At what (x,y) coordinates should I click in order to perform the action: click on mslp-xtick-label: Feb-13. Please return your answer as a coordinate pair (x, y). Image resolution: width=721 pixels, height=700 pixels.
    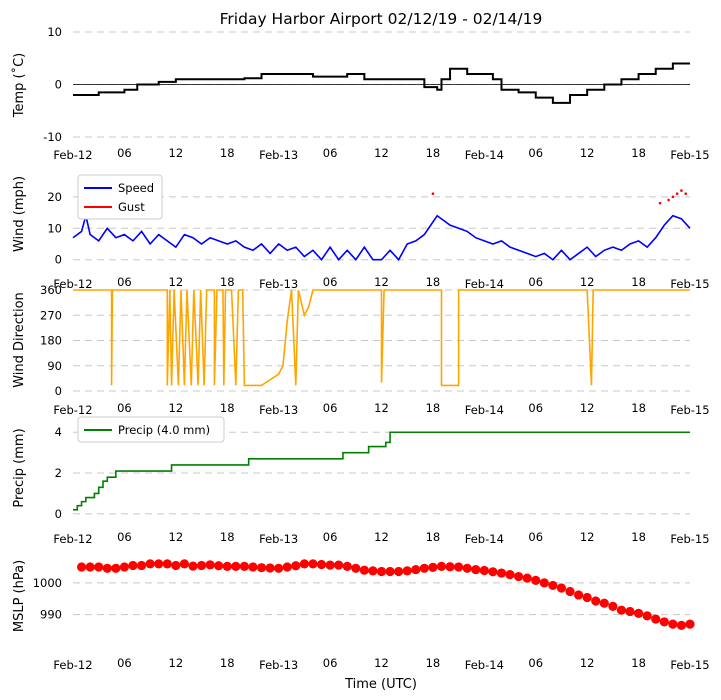
    Looking at the image, I should click on (278, 665).